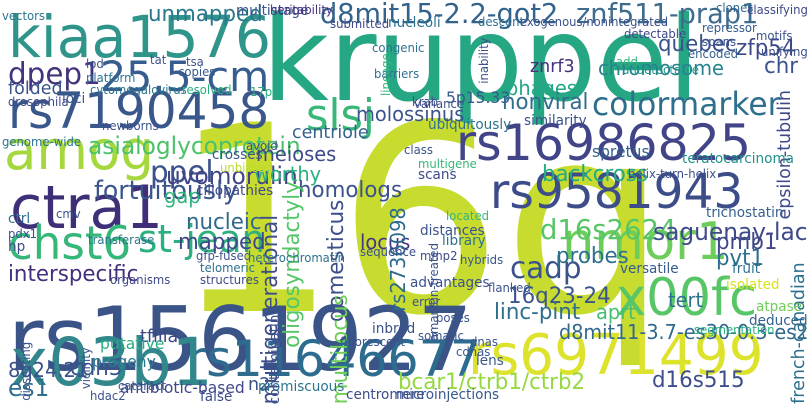 The height and width of the screenshot is (404, 808). What do you see at coordinates (385, 395) in the screenshot?
I see `cloud-word: centromere` at bounding box center [385, 395].